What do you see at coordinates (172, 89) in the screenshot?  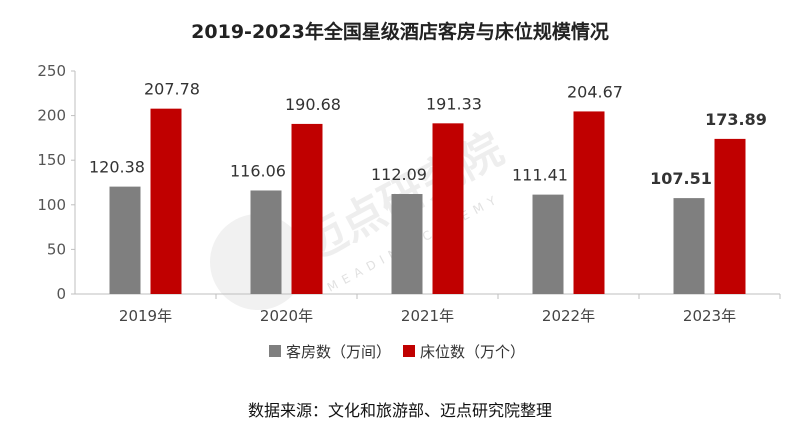 I see `data-label-beds: 207.78` at bounding box center [172, 89].